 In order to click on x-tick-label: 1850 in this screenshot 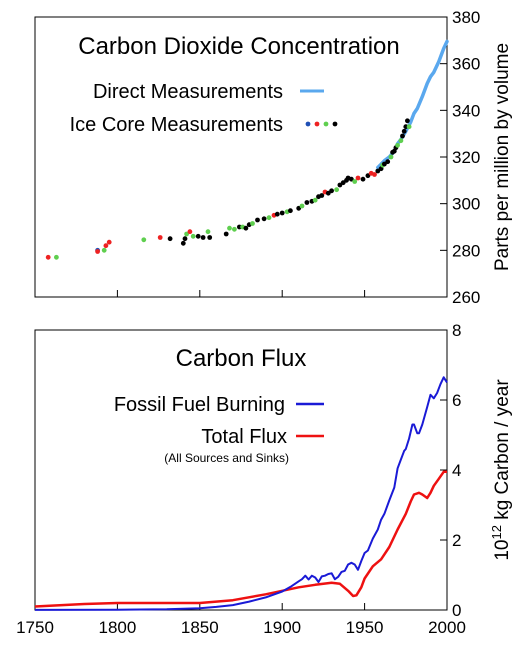, I will do `click(200, 627)`.